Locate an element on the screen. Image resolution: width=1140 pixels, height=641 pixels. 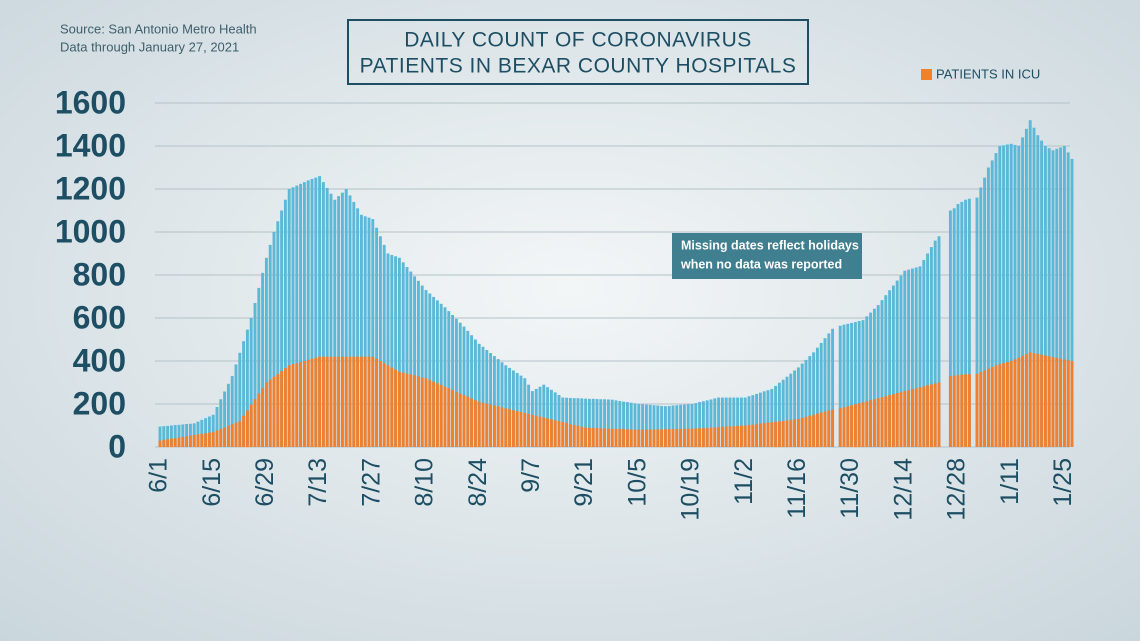
x-tick-label: 10/5 is located at coordinates (637, 482).